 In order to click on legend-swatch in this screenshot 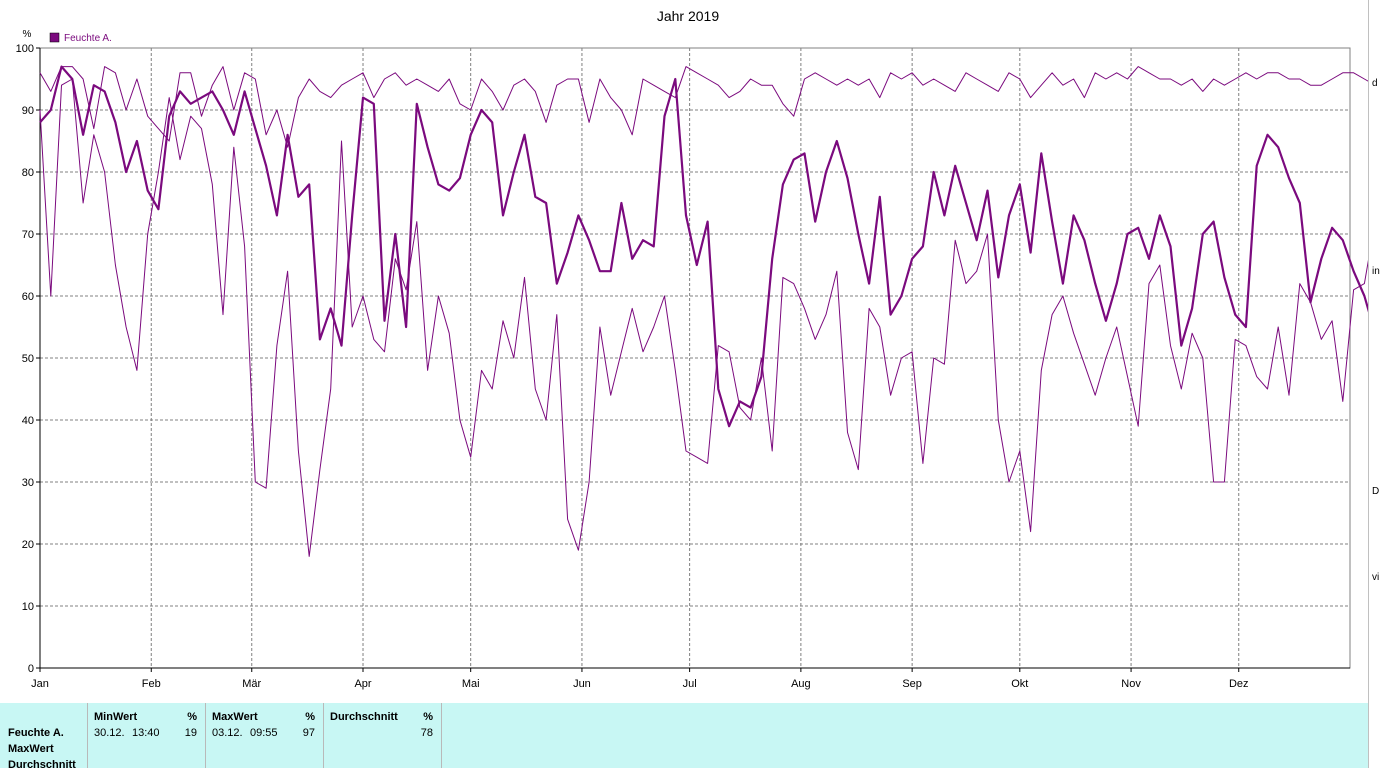, I will do `click(54, 37)`.